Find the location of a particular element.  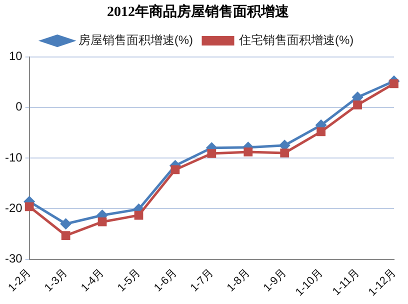

y-tick-label: -30 is located at coordinates (14, 259).